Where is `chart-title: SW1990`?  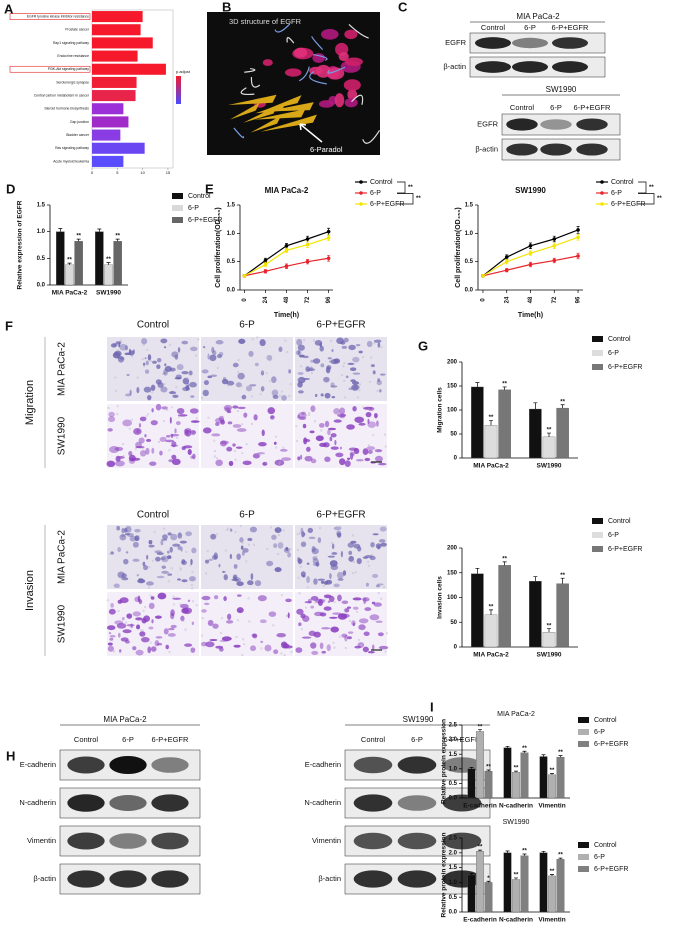
chart-title: SW1990 is located at coordinates (530, 190).